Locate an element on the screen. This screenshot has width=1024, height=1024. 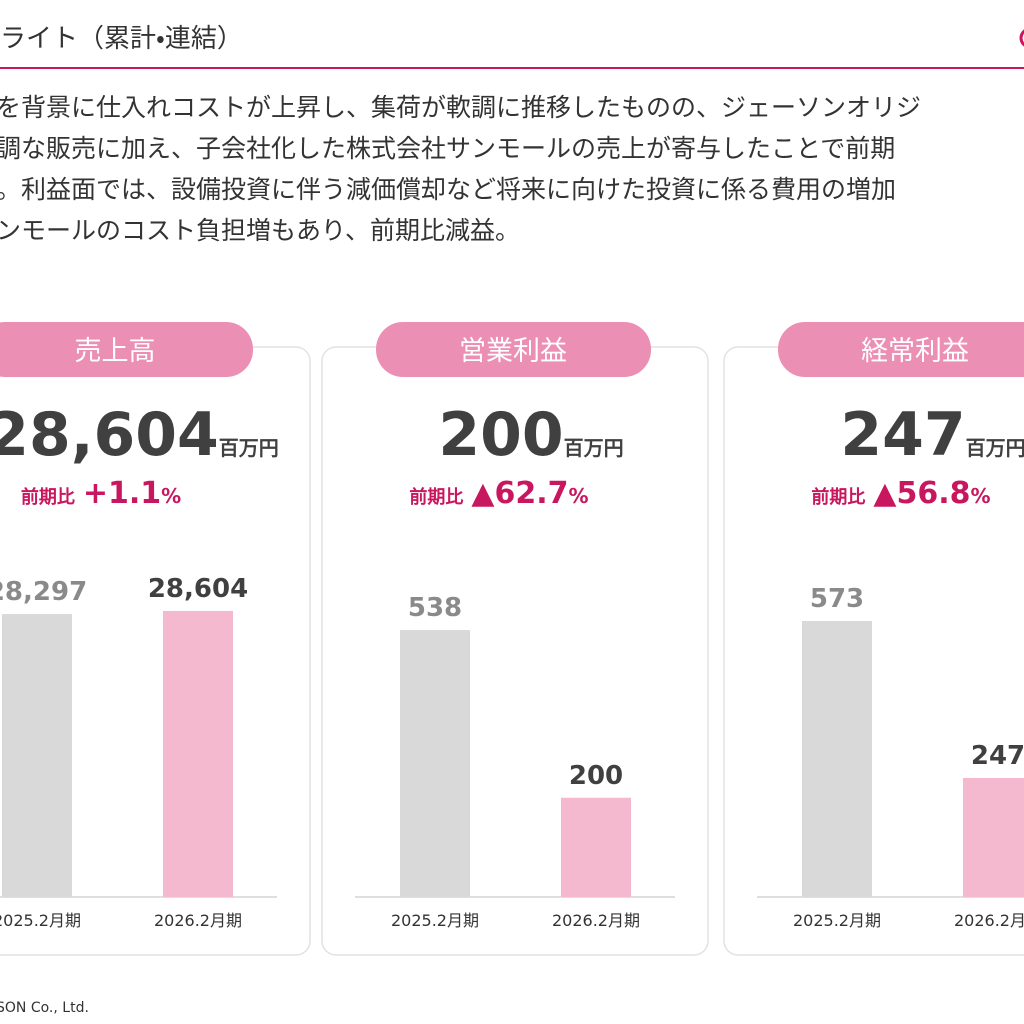
value-label: 28,604 is located at coordinates (198, 589).